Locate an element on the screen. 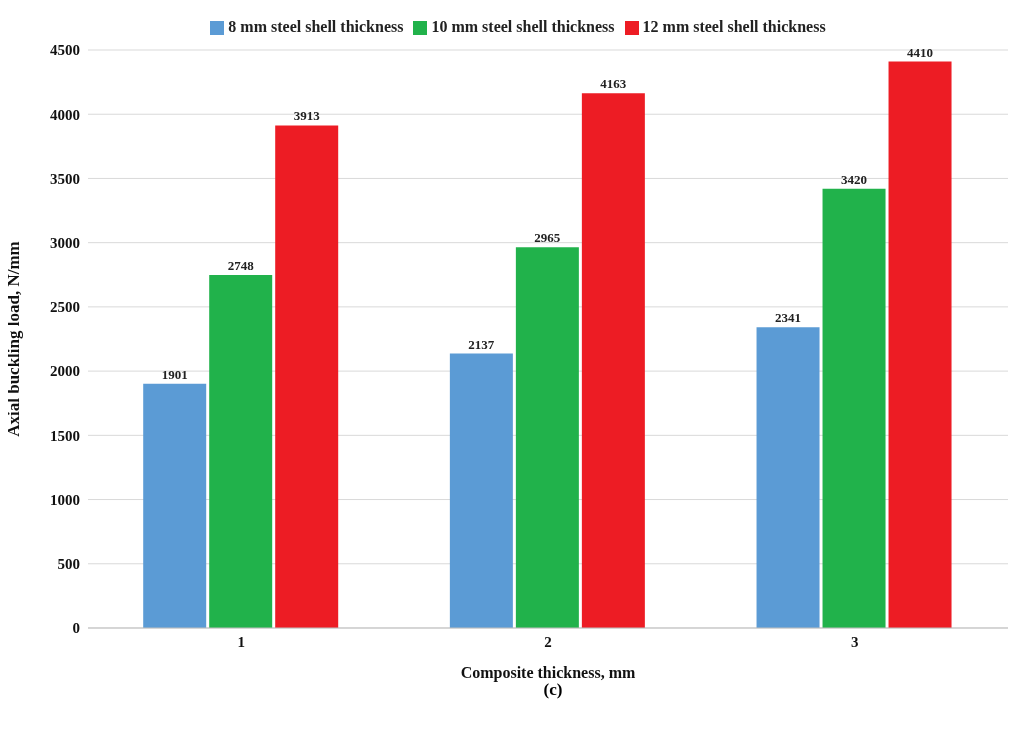 The image size is (1028, 744). data-label: 3913 is located at coordinates (307, 116).